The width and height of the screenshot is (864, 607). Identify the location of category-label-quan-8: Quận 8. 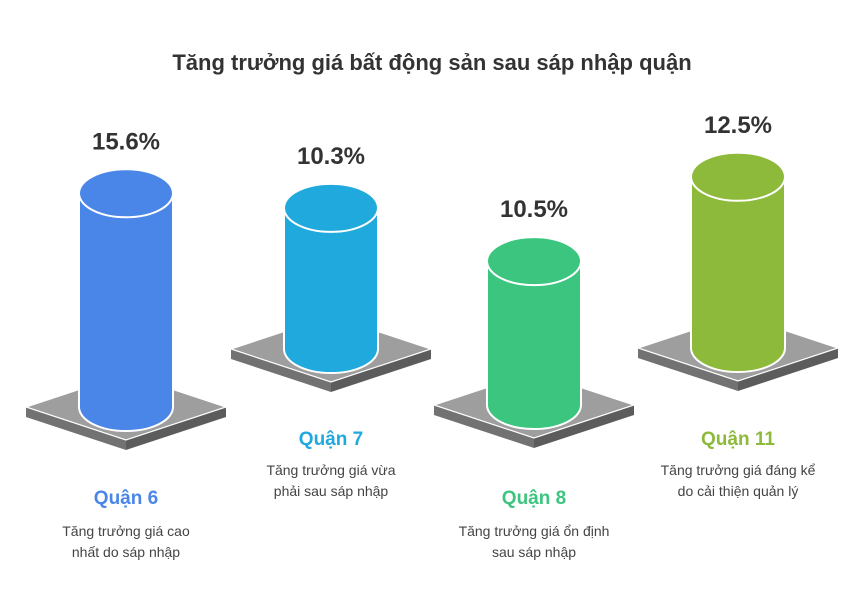
(534, 498).